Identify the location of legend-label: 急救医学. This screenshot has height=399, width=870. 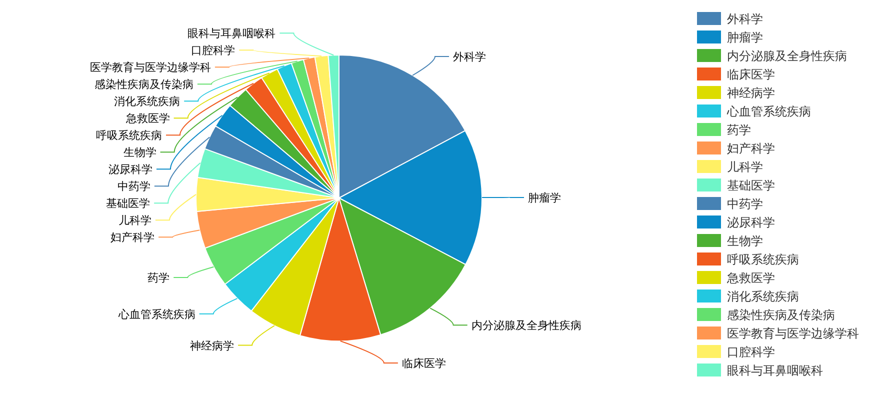
(750, 278).